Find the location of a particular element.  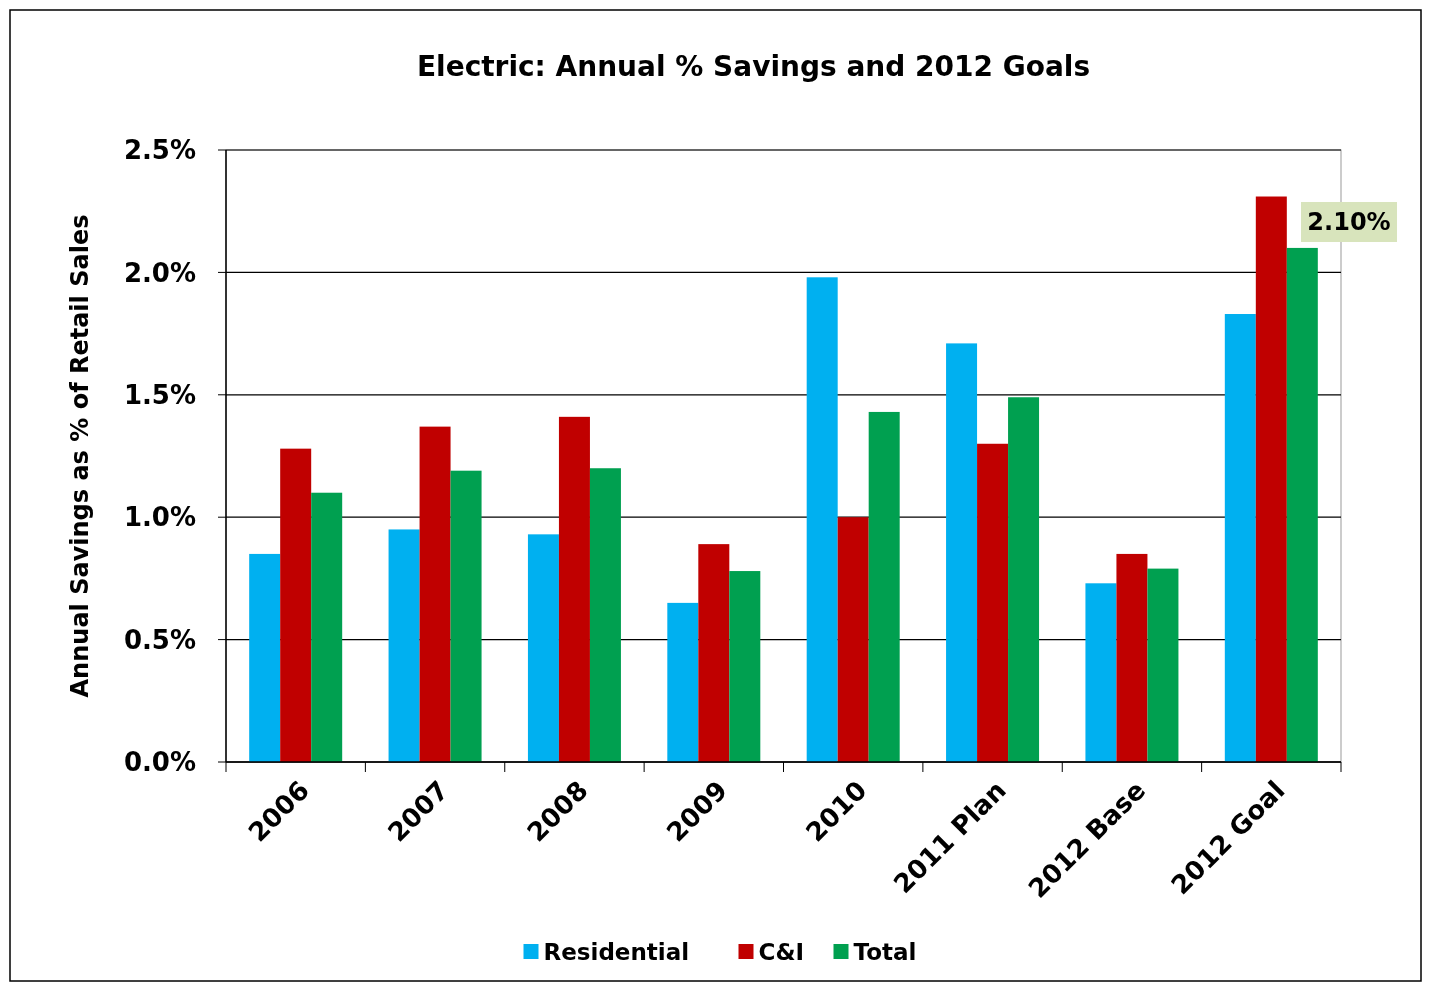

chart-title: Electric: Annual % Savings and 2012 Goals is located at coordinates (753, 66).